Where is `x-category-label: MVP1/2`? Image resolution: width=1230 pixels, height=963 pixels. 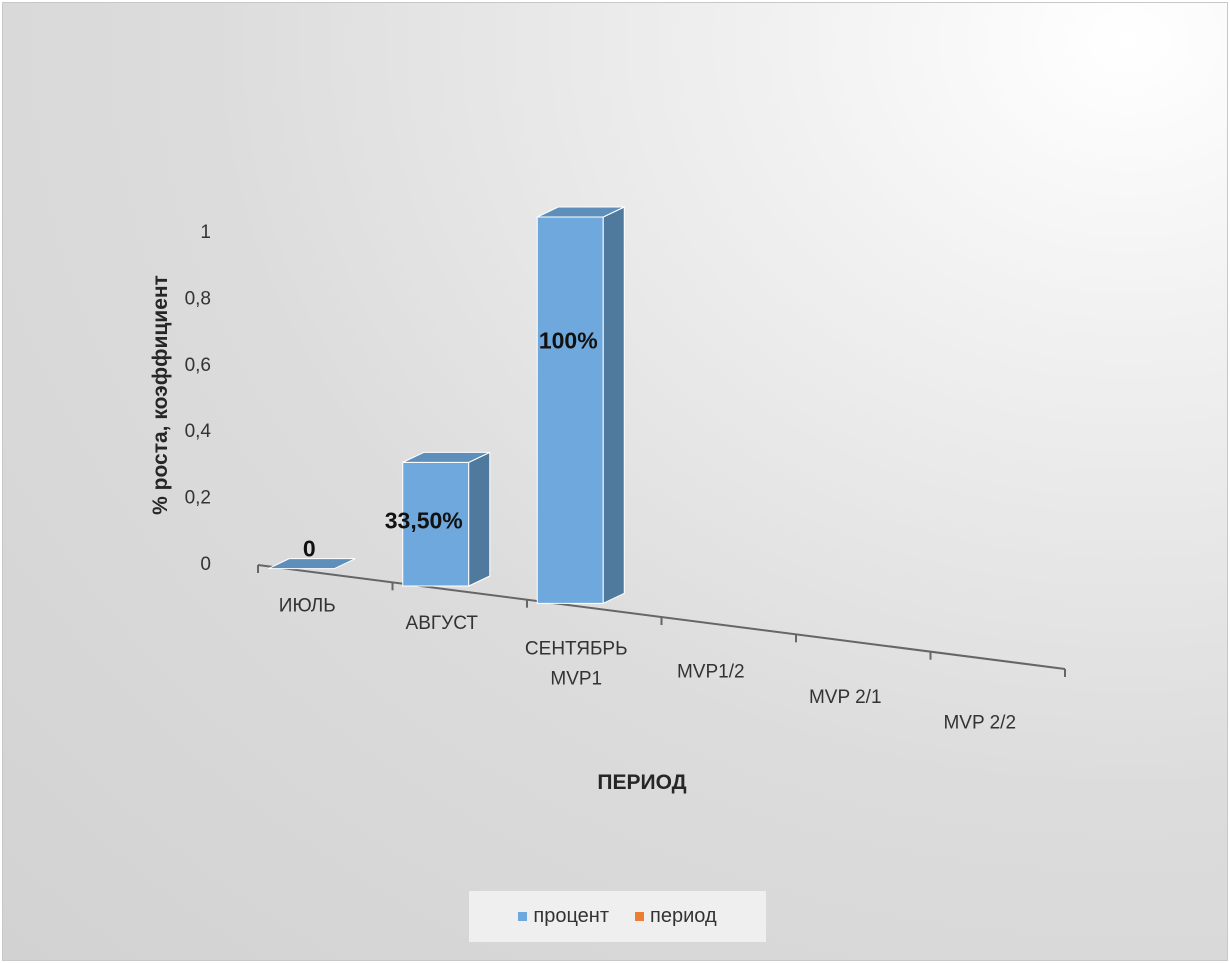
x-category-label: MVP1/2 is located at coordinates (711, 672).